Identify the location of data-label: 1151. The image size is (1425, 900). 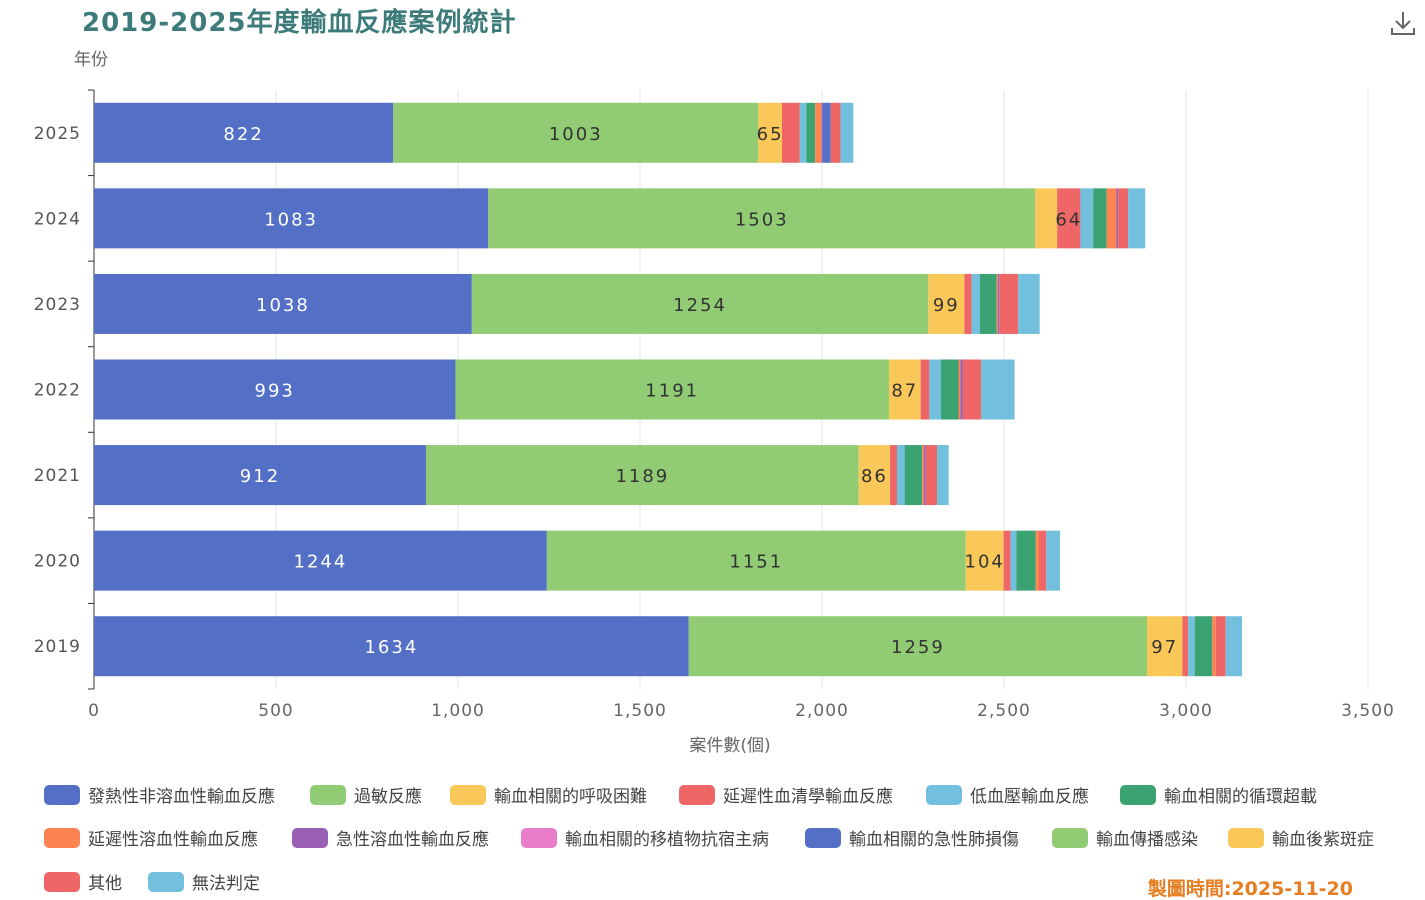
(756, 562).